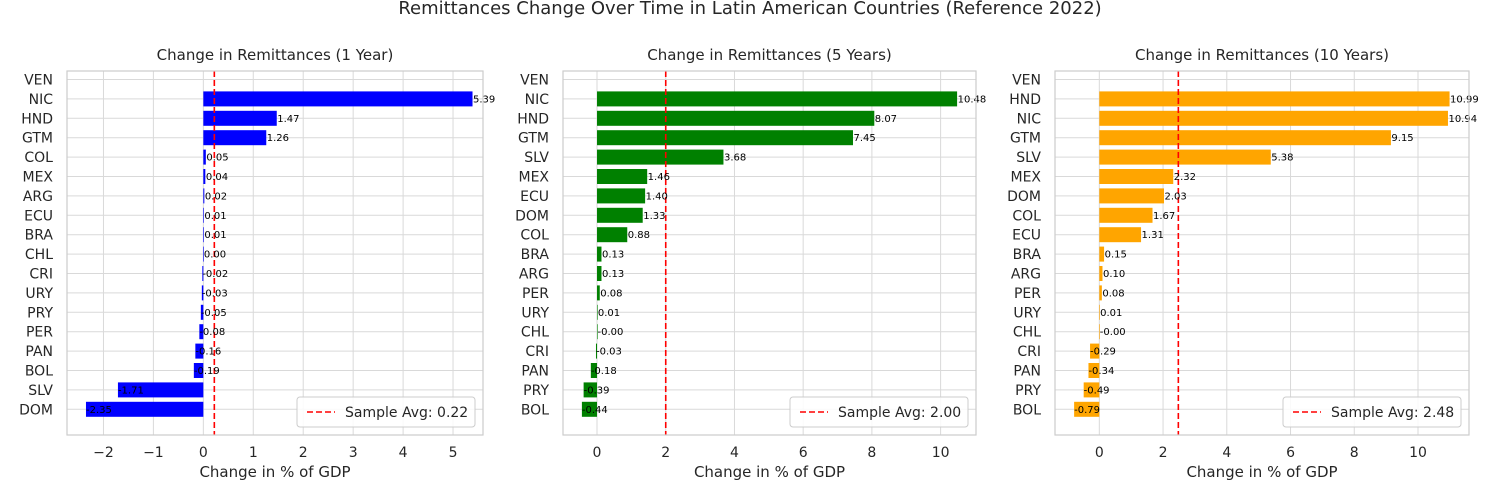  What do you see at coordinates (39, 294) in the screenshot?
I see `y-tick-label: URY` at bounding box center [39, 294].